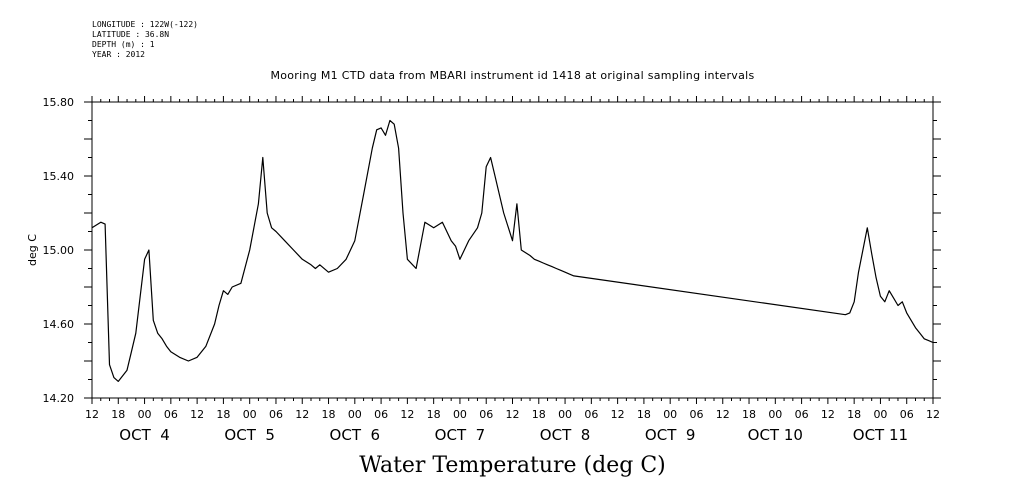 The image size is (1009, 504). I want to click on depth-text: DEPTH (m) : 1, so click(123, 44).